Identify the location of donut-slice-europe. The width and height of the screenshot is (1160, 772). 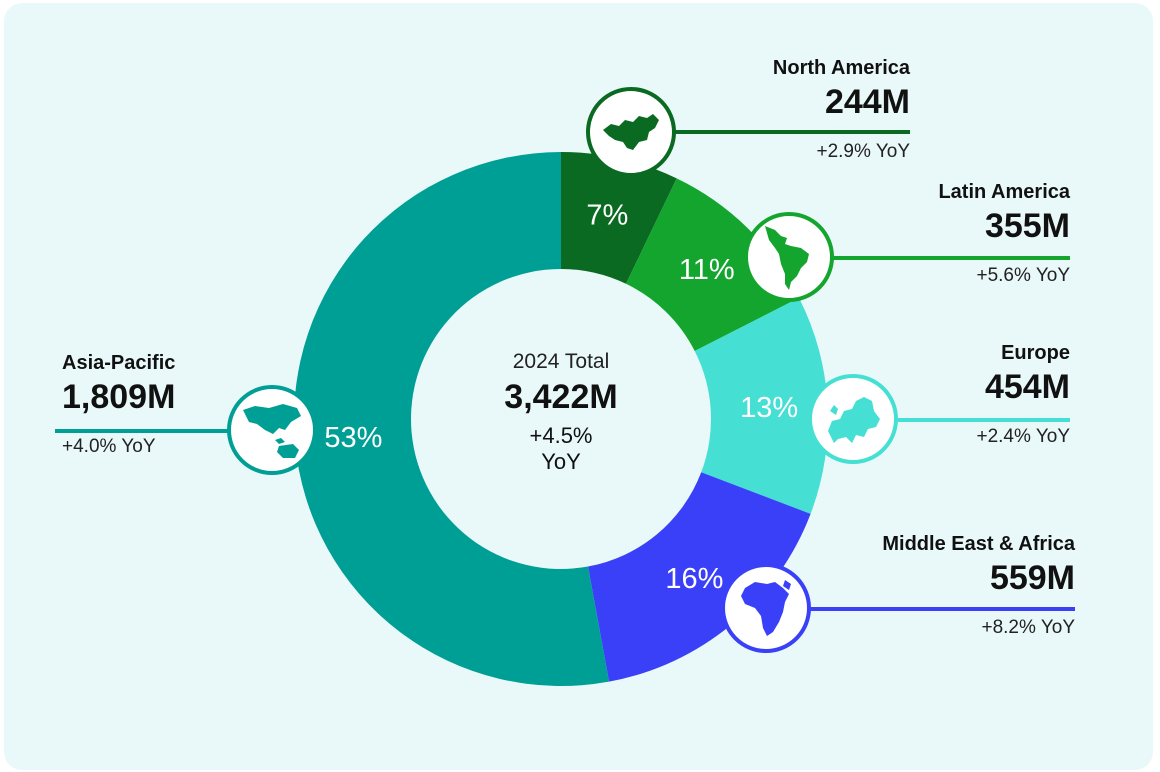
(761, 405).